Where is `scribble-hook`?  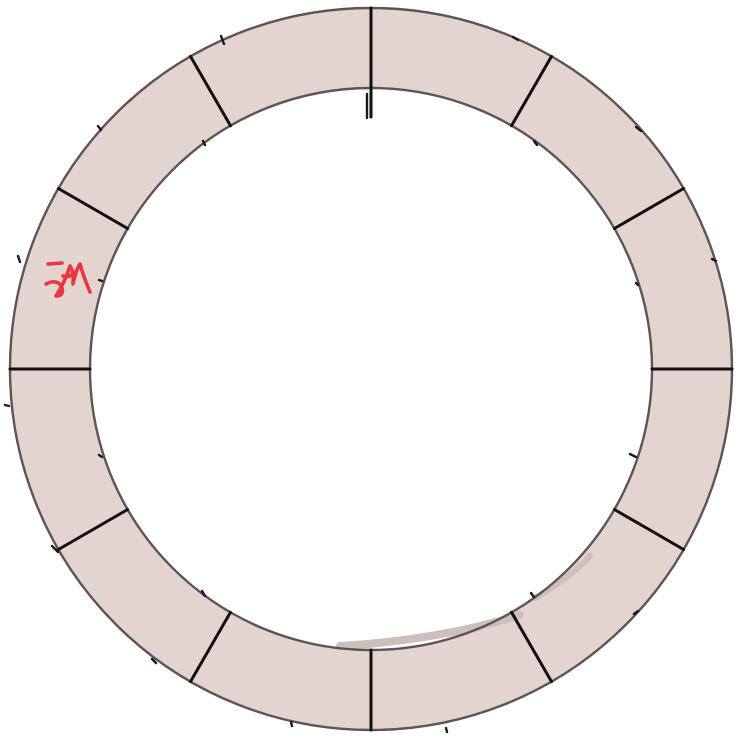 scribble-hook is located at coordinates (68, 274).